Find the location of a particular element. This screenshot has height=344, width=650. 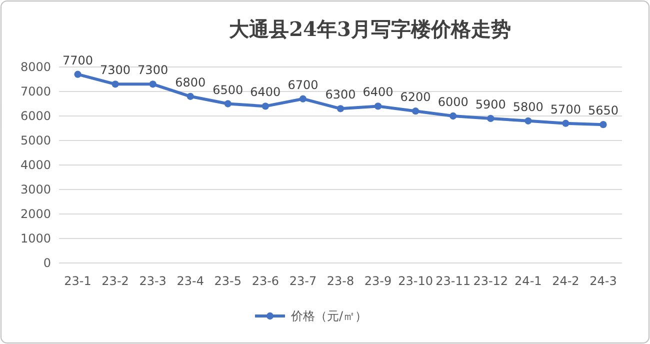

legend-label: 价格（元/㎡） is located at coordinates (329, 316).